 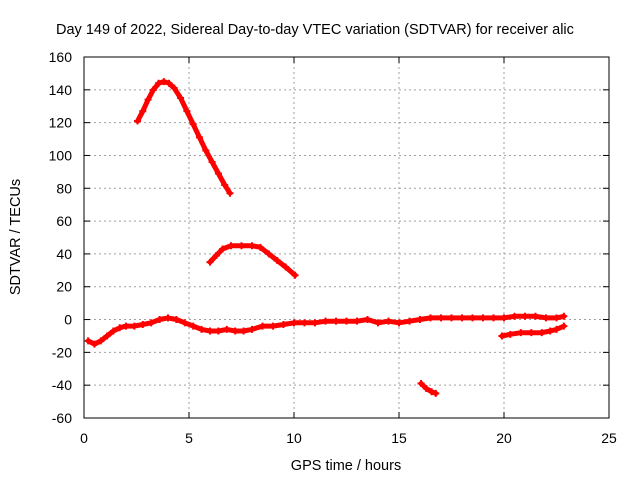 I want to click on series-arc-mid-hump, so click(x=252, y=260).